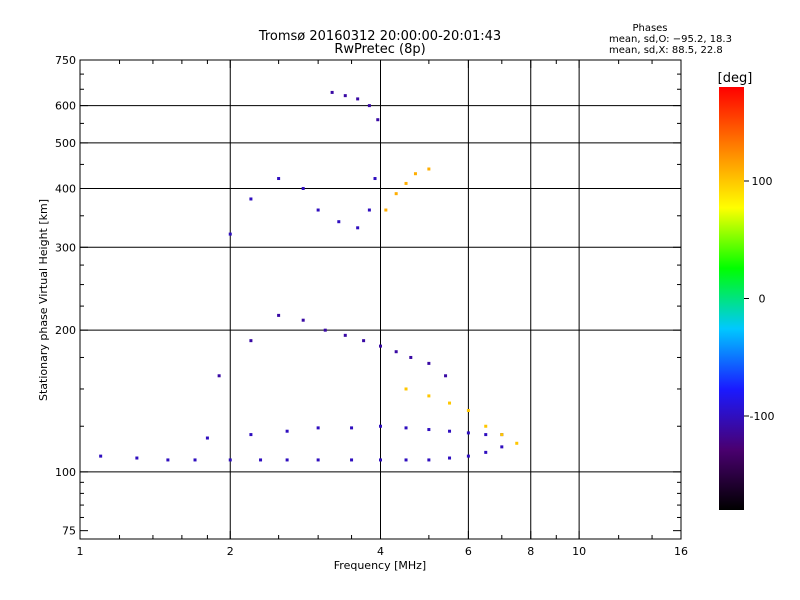 Image resolution: width=800 pixels, height=600 pixels. What do you see at coordinates (230, 551) in the screenshot?
I see `x-tick-label: 2` at bounding box center [230, 551].